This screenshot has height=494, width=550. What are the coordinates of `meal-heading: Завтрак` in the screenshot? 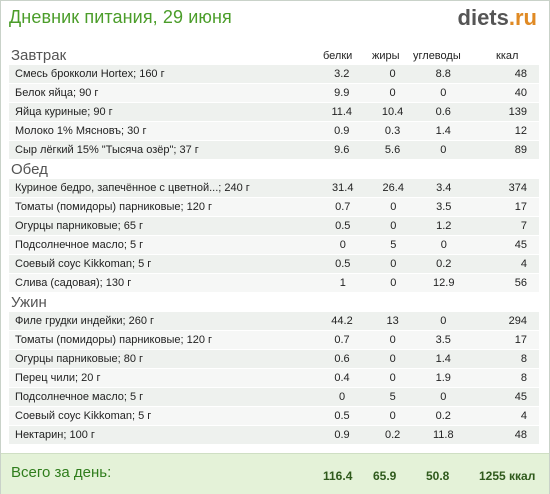 It's located at (39, 55).